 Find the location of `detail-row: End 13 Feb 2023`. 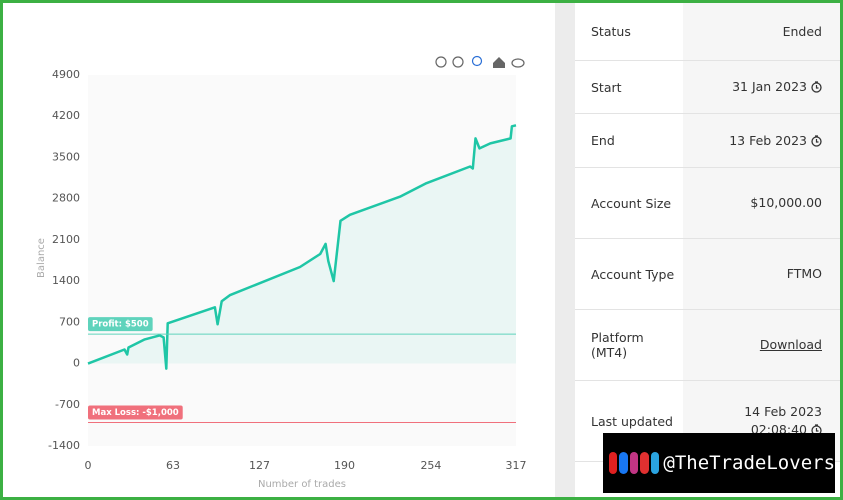

detail-row: End 13 Feb 2023 is located at coordinates (707, 141).